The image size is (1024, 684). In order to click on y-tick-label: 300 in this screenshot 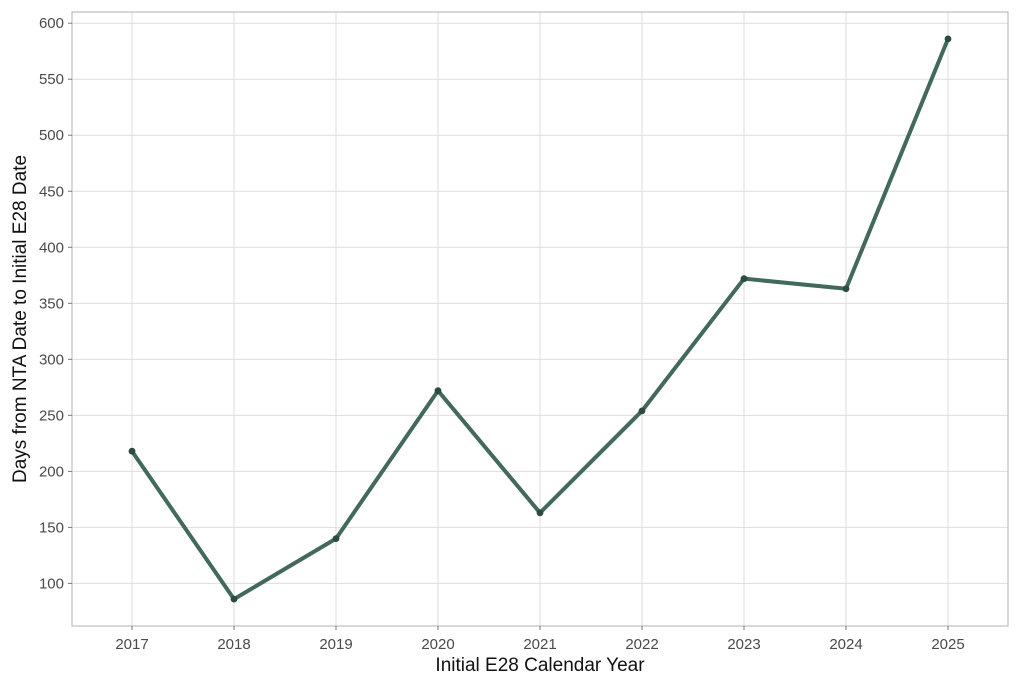, I will do `click(51, 359)`.